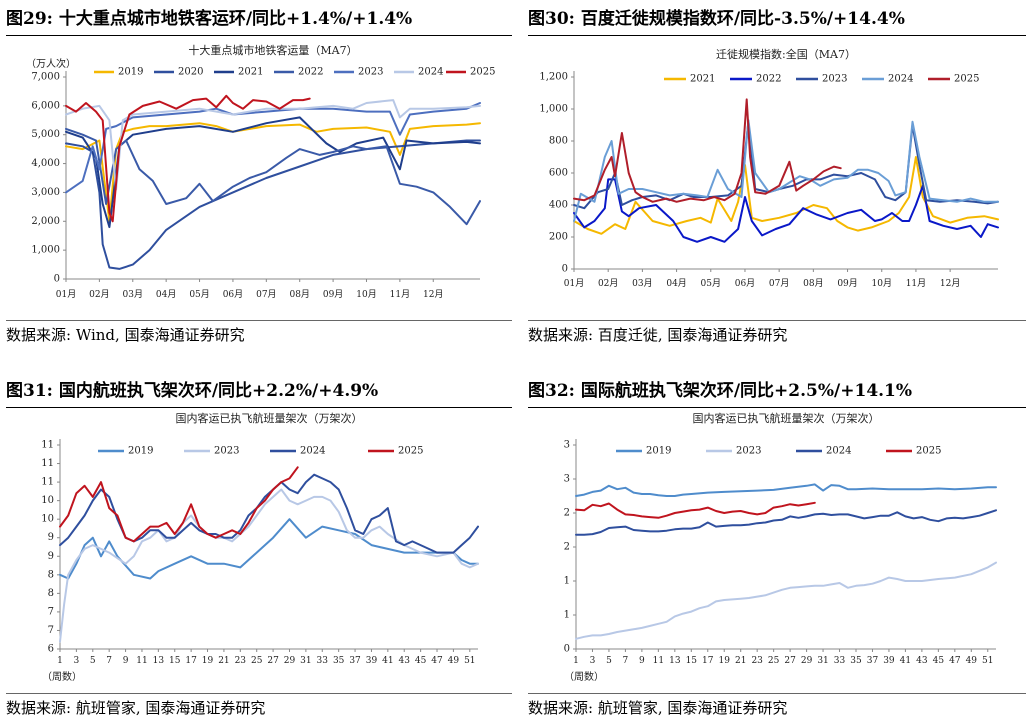  Describe the element at coordinates (273, 661) in the screenshot. I see `x-tick-label: 27` at that location.